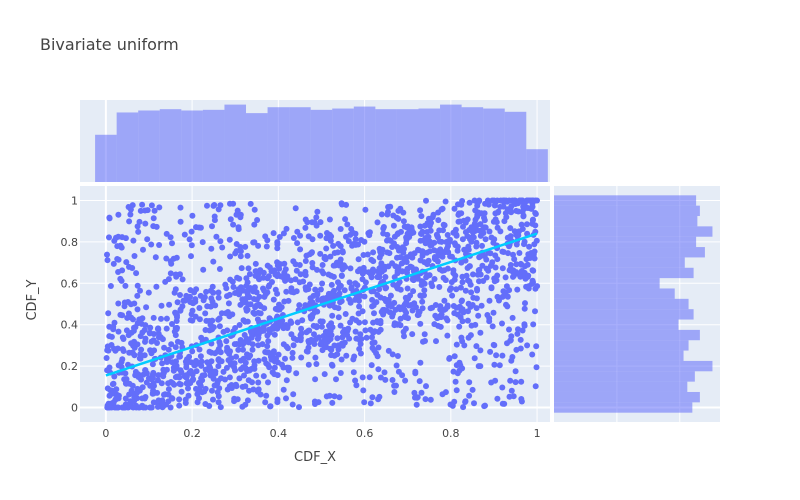 The width and height of the screenshot is (800, 500). I want to click on x-tick-label: 0.4, so click(279, 433).